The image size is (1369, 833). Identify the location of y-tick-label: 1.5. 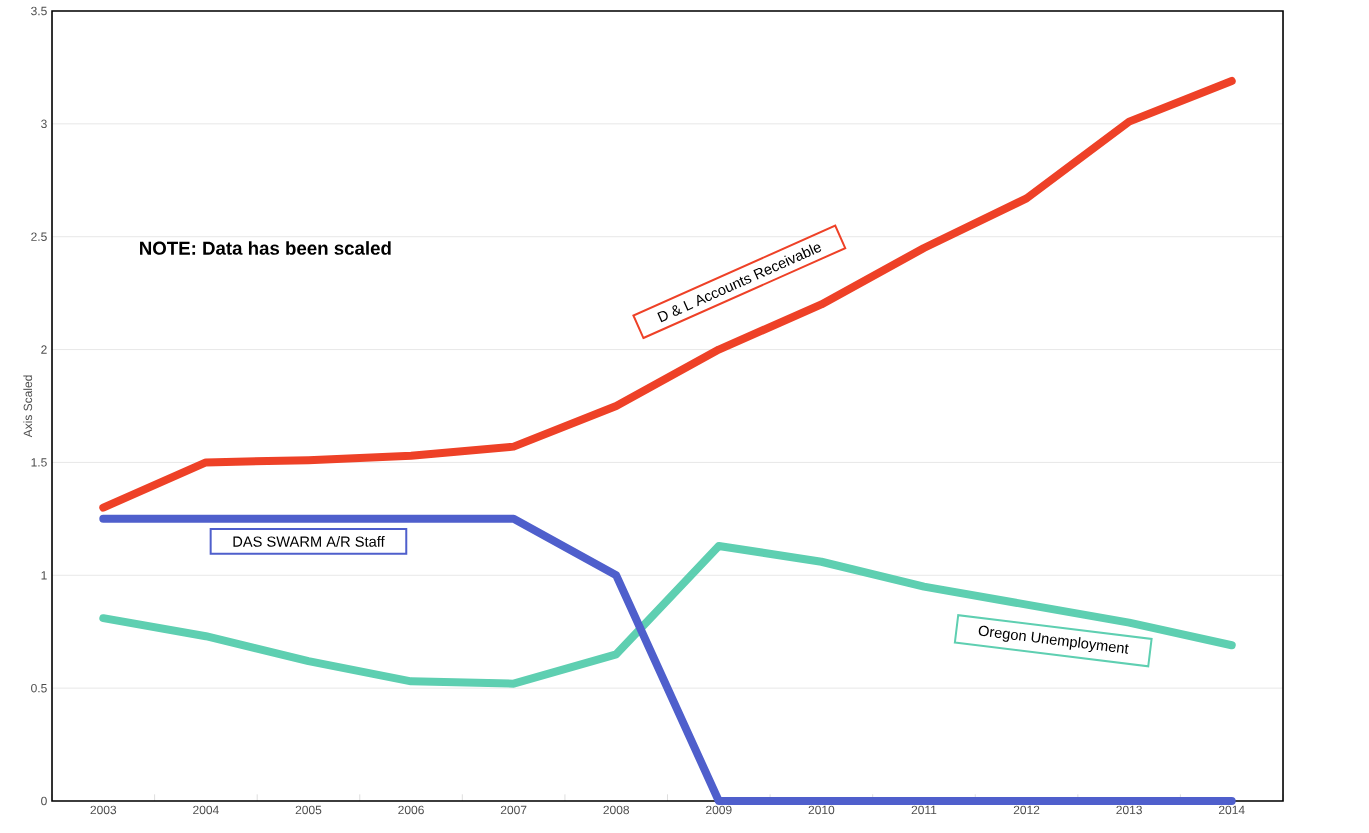
(39, 462).